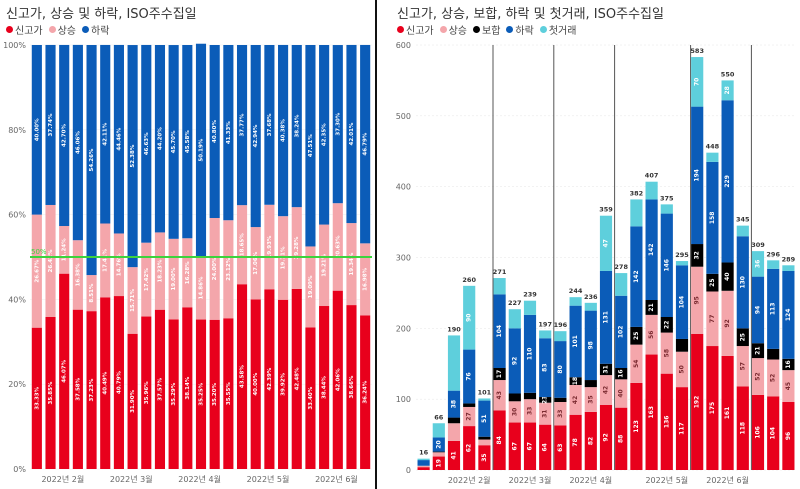  What do you see at coordinates (560, 414) in the screenshot?
I see `data-label: 33` at bounding box center [560, 414].